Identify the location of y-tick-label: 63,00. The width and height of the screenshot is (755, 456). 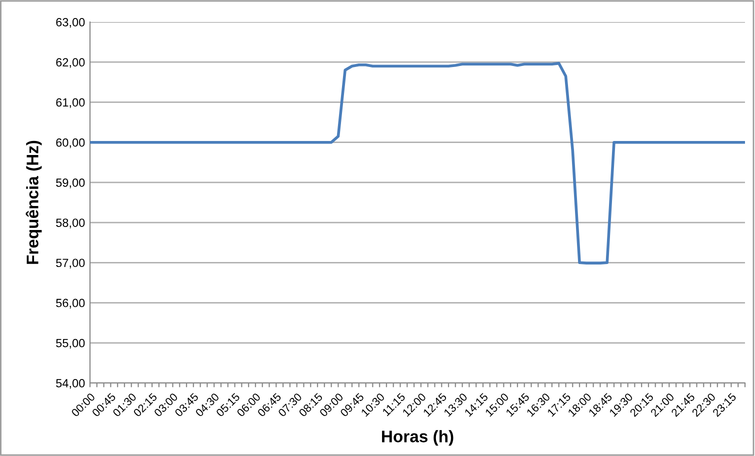
(70, 23).